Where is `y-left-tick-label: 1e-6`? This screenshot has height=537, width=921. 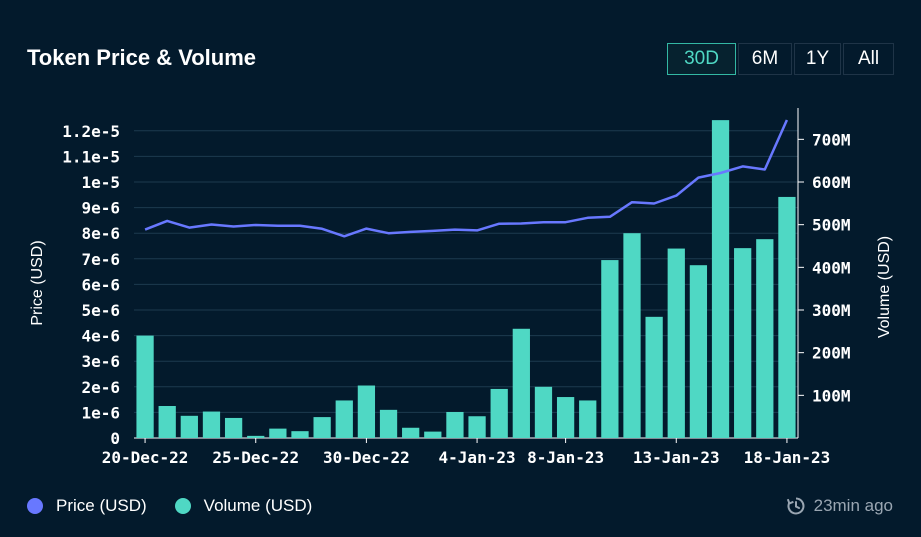
y-left-tick-label: 1e-6 is located at coordinates (100, 412).